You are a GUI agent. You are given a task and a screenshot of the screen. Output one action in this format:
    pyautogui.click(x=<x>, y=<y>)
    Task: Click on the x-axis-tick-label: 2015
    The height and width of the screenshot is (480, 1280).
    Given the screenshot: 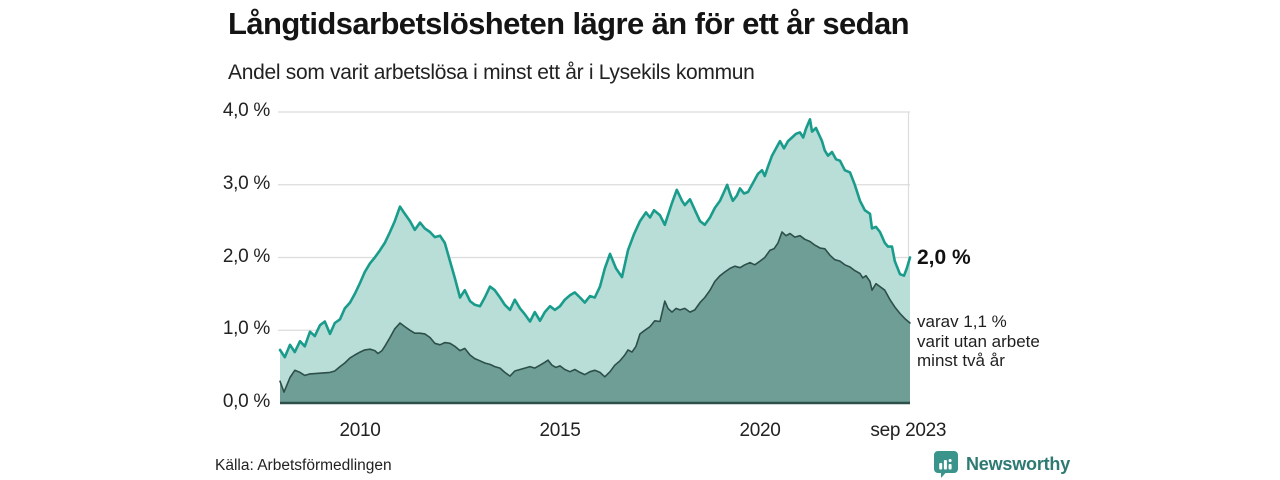 What is the action you would take?
    pyautogui.click(x=560, y=430)
    